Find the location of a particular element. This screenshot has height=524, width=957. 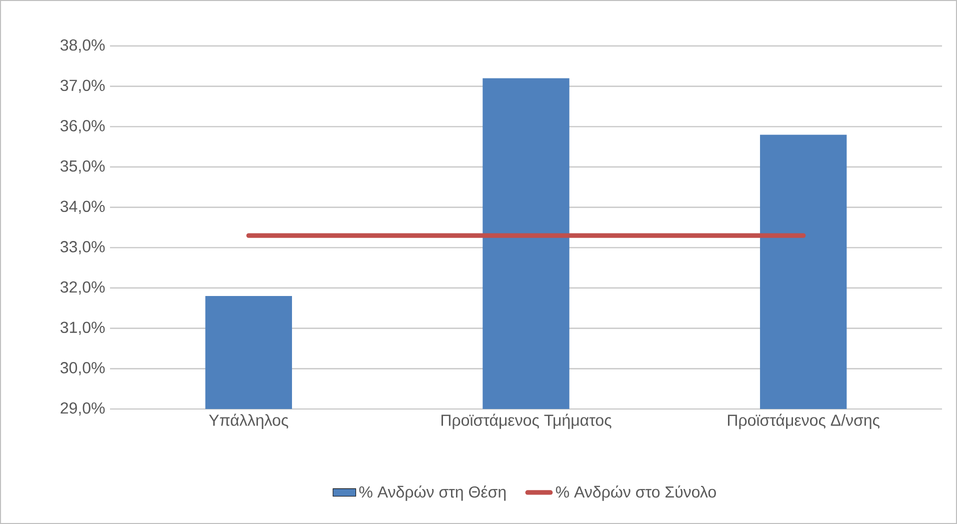

y-tick-label: 31,0% is located at coordinates (82, 328).